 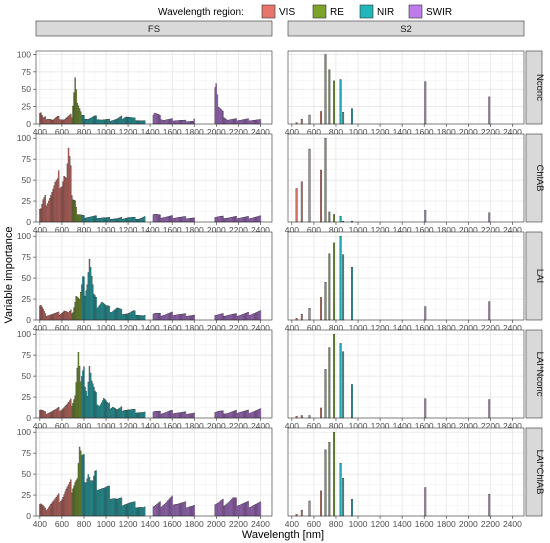 What do you see at coordinates (305, 11) in the screenshot?
I see `legend: Wavelength region: VIS RE NIR SWIR` at bounding box center [305, 11].